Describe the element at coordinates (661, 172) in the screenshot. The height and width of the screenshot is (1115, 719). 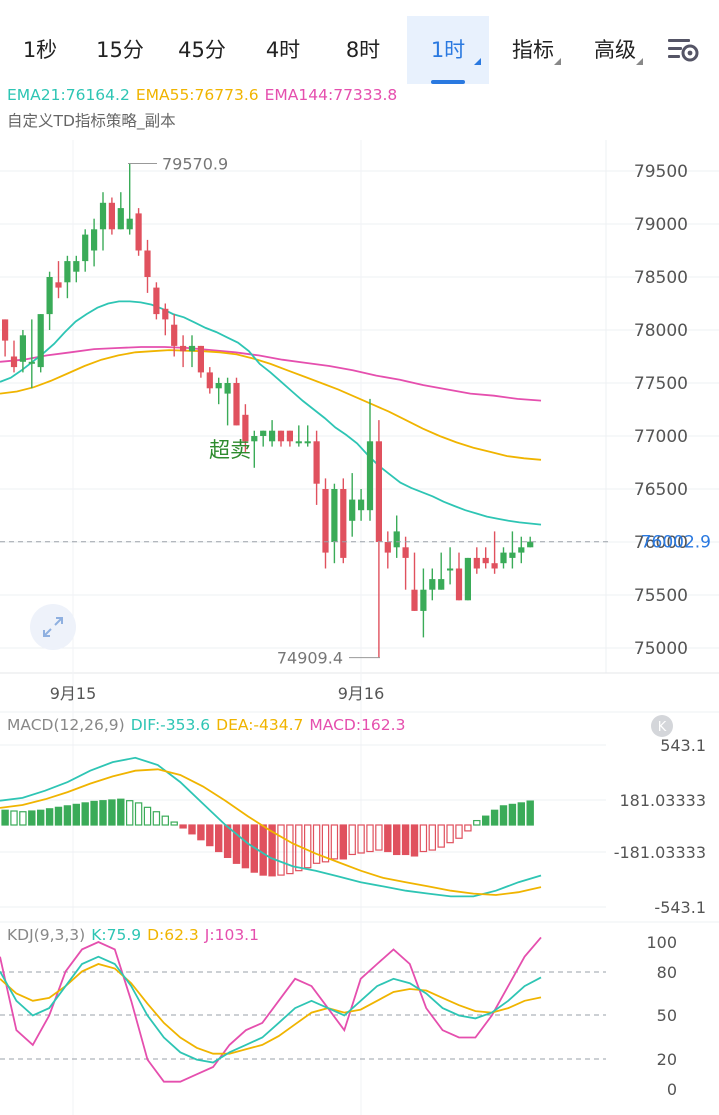
I see `price-axis-label: 79500` at that location.